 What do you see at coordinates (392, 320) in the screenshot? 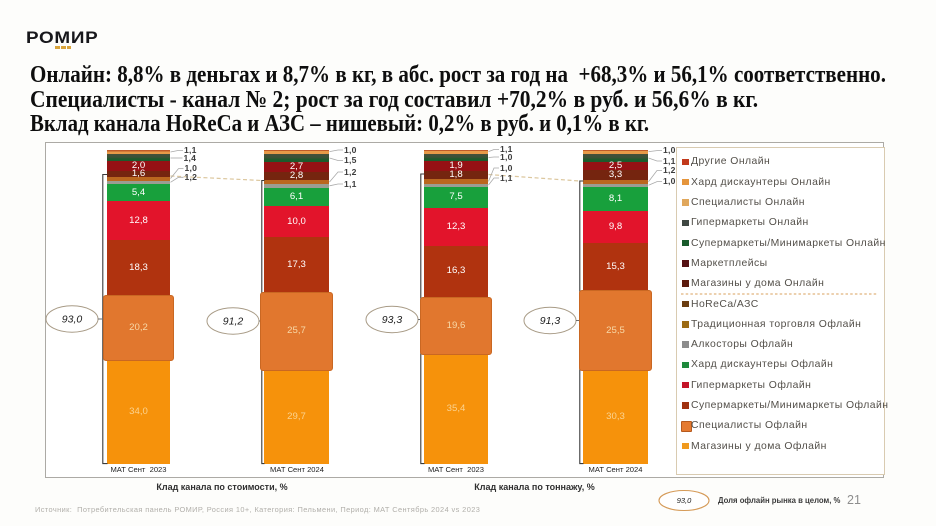
I see `svg-text: 93,3` at bounding box center [392, 320].